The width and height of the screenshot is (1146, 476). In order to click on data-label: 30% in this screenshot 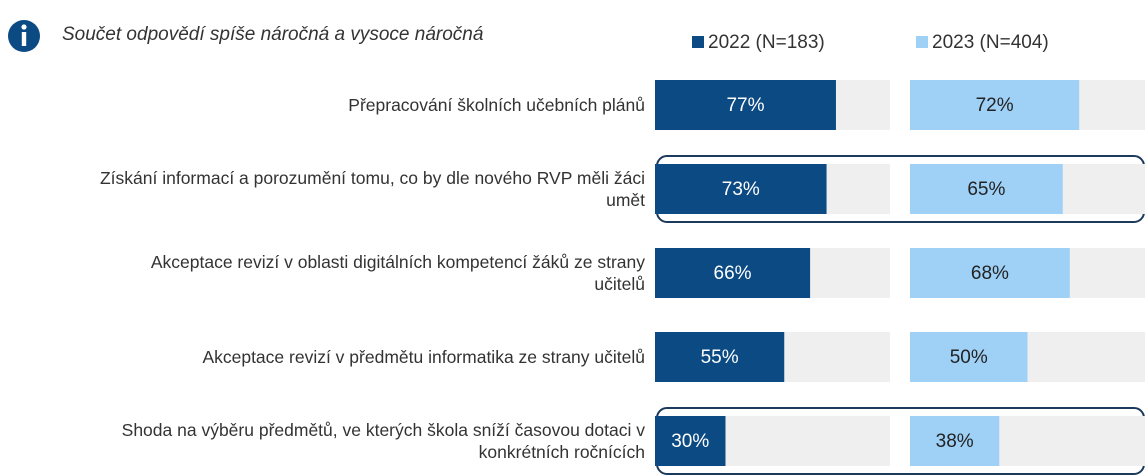, I will do `click(690, 441)`.